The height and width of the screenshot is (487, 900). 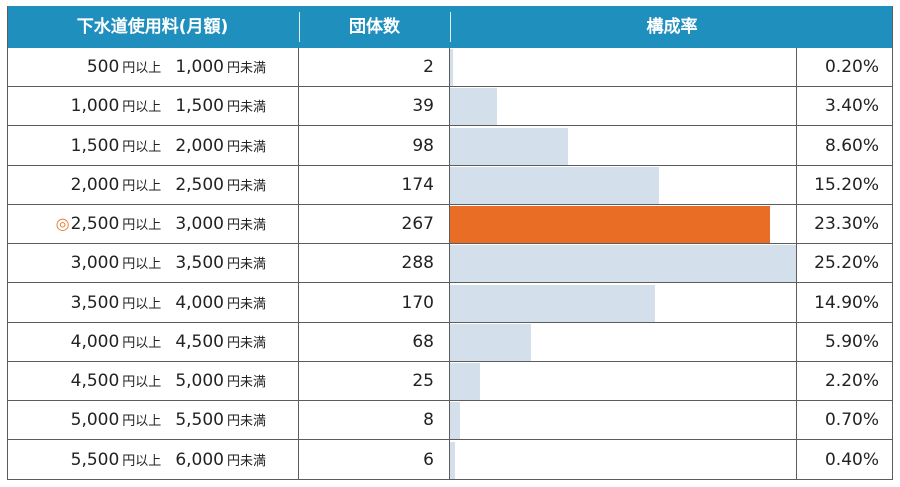 I want to click on range-lower-value: 1,000, so click(x=95, y=106).